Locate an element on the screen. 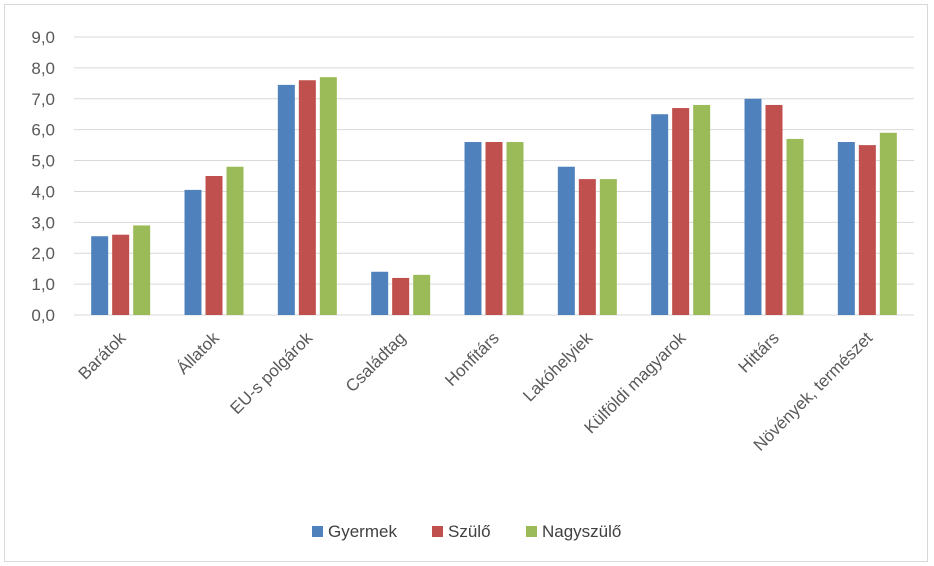  y-tick-label: 6,0 is located at coordinates (43, 130).